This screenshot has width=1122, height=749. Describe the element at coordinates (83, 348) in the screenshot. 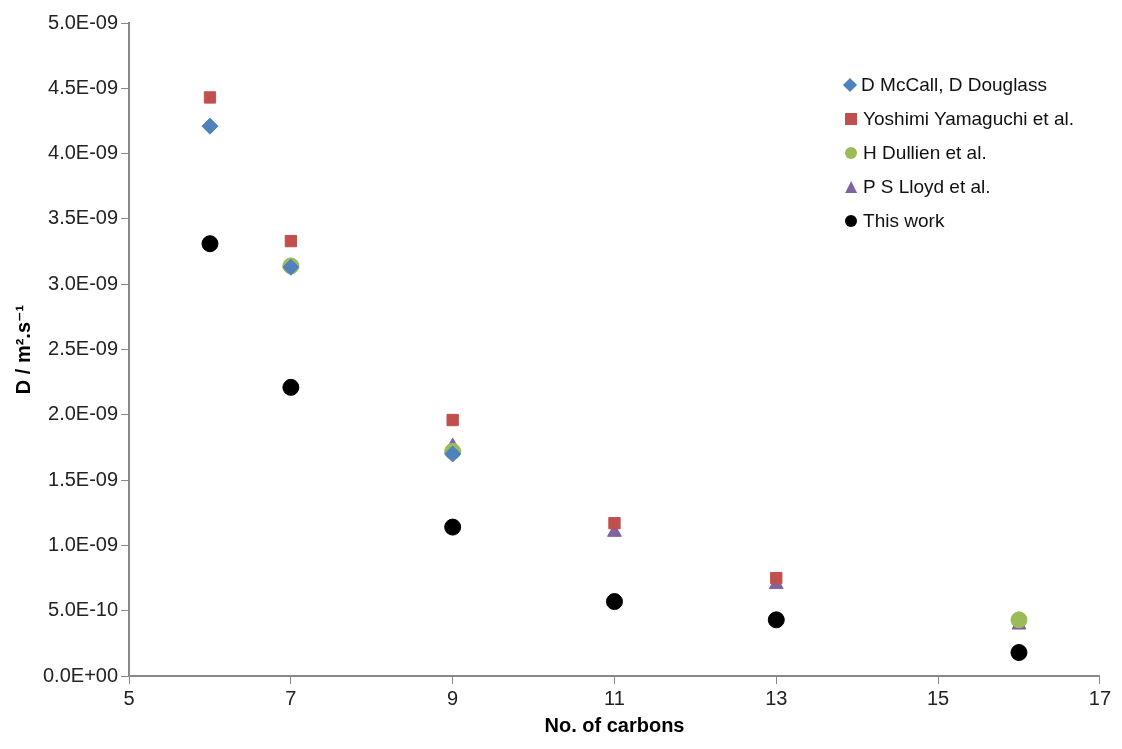

I see `y-tick-label: 2.5E-09` at that location.